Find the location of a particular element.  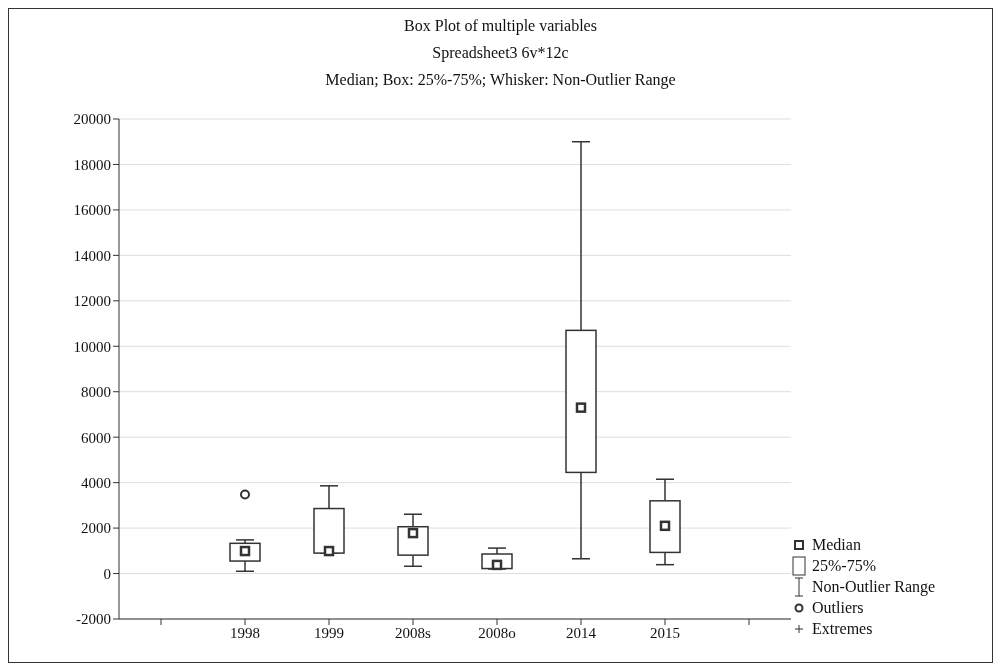

y-tick-label: 6000 is located at coordinates (96, 437).